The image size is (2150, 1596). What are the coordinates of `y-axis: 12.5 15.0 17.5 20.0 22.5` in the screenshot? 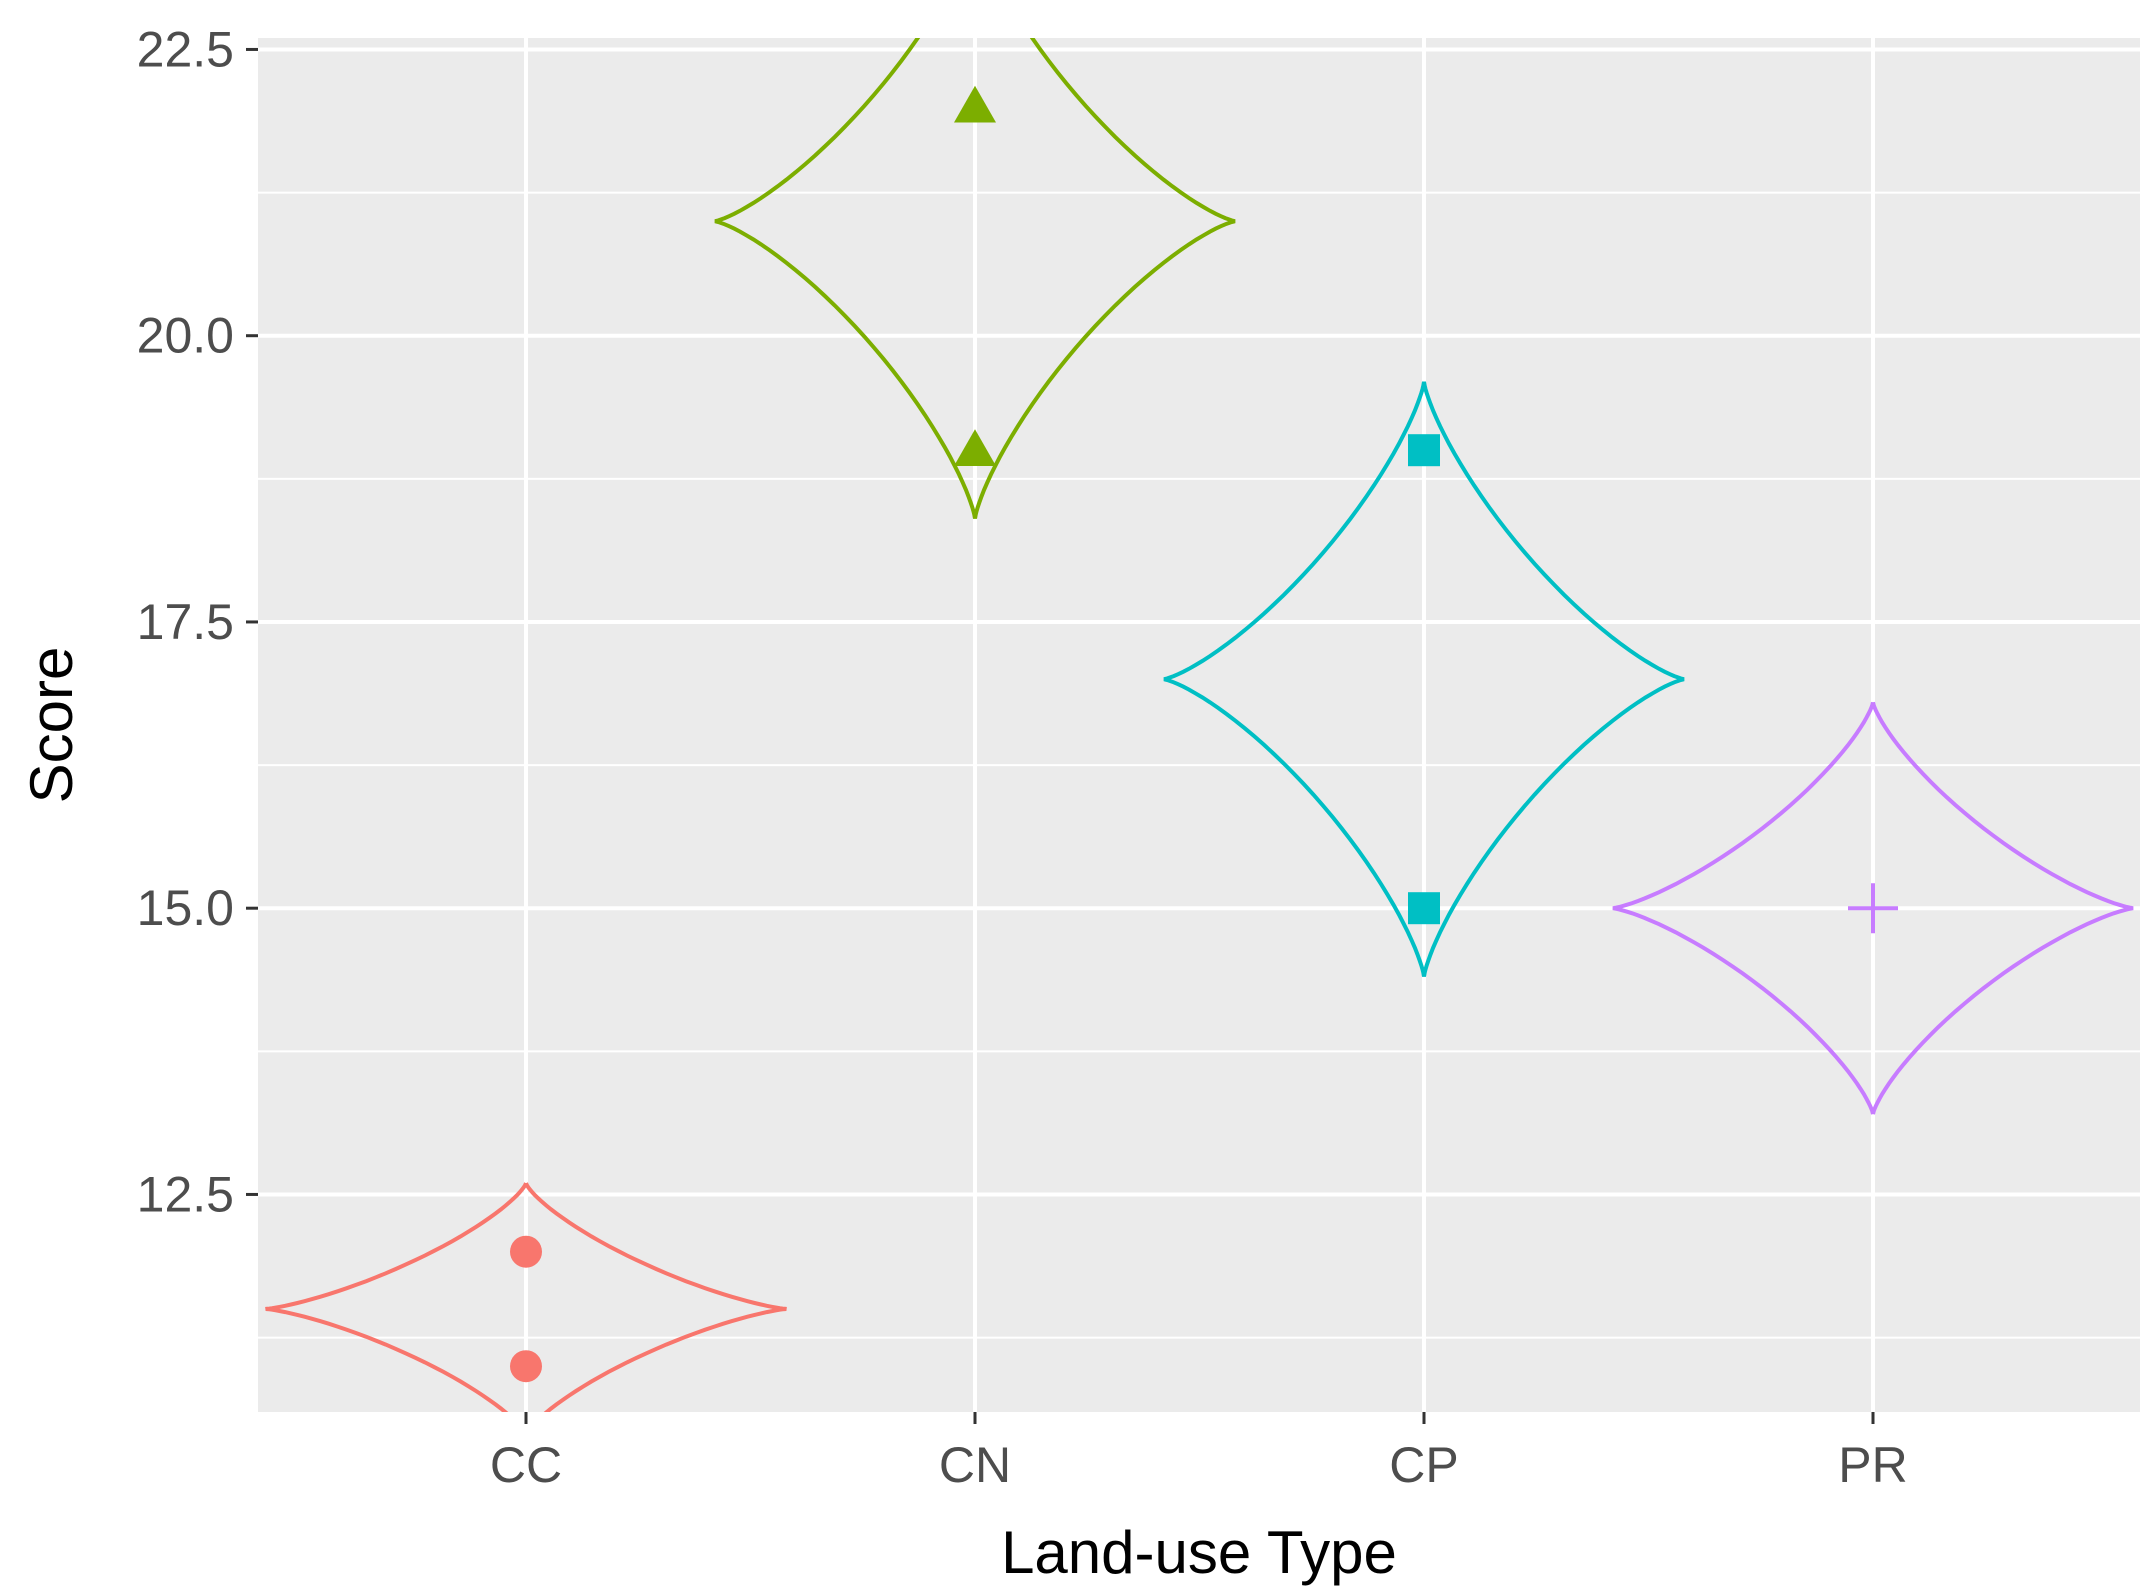 It's located at (197, 621).